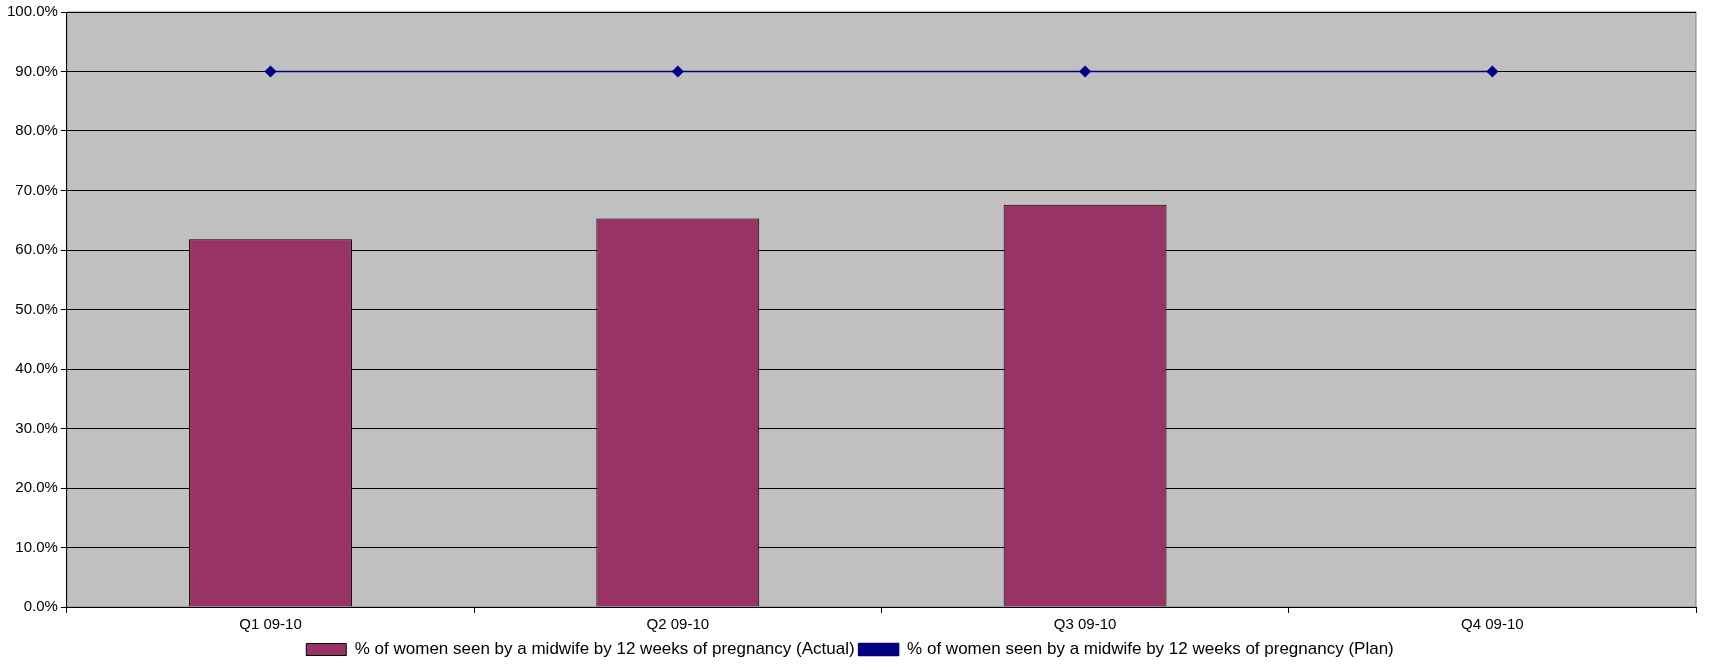 This screenshot has width=1728, height=668. Describe the element at coordinates (36, 130) in the screenshot. I see `y-tick-label: 80.0%` at that location.